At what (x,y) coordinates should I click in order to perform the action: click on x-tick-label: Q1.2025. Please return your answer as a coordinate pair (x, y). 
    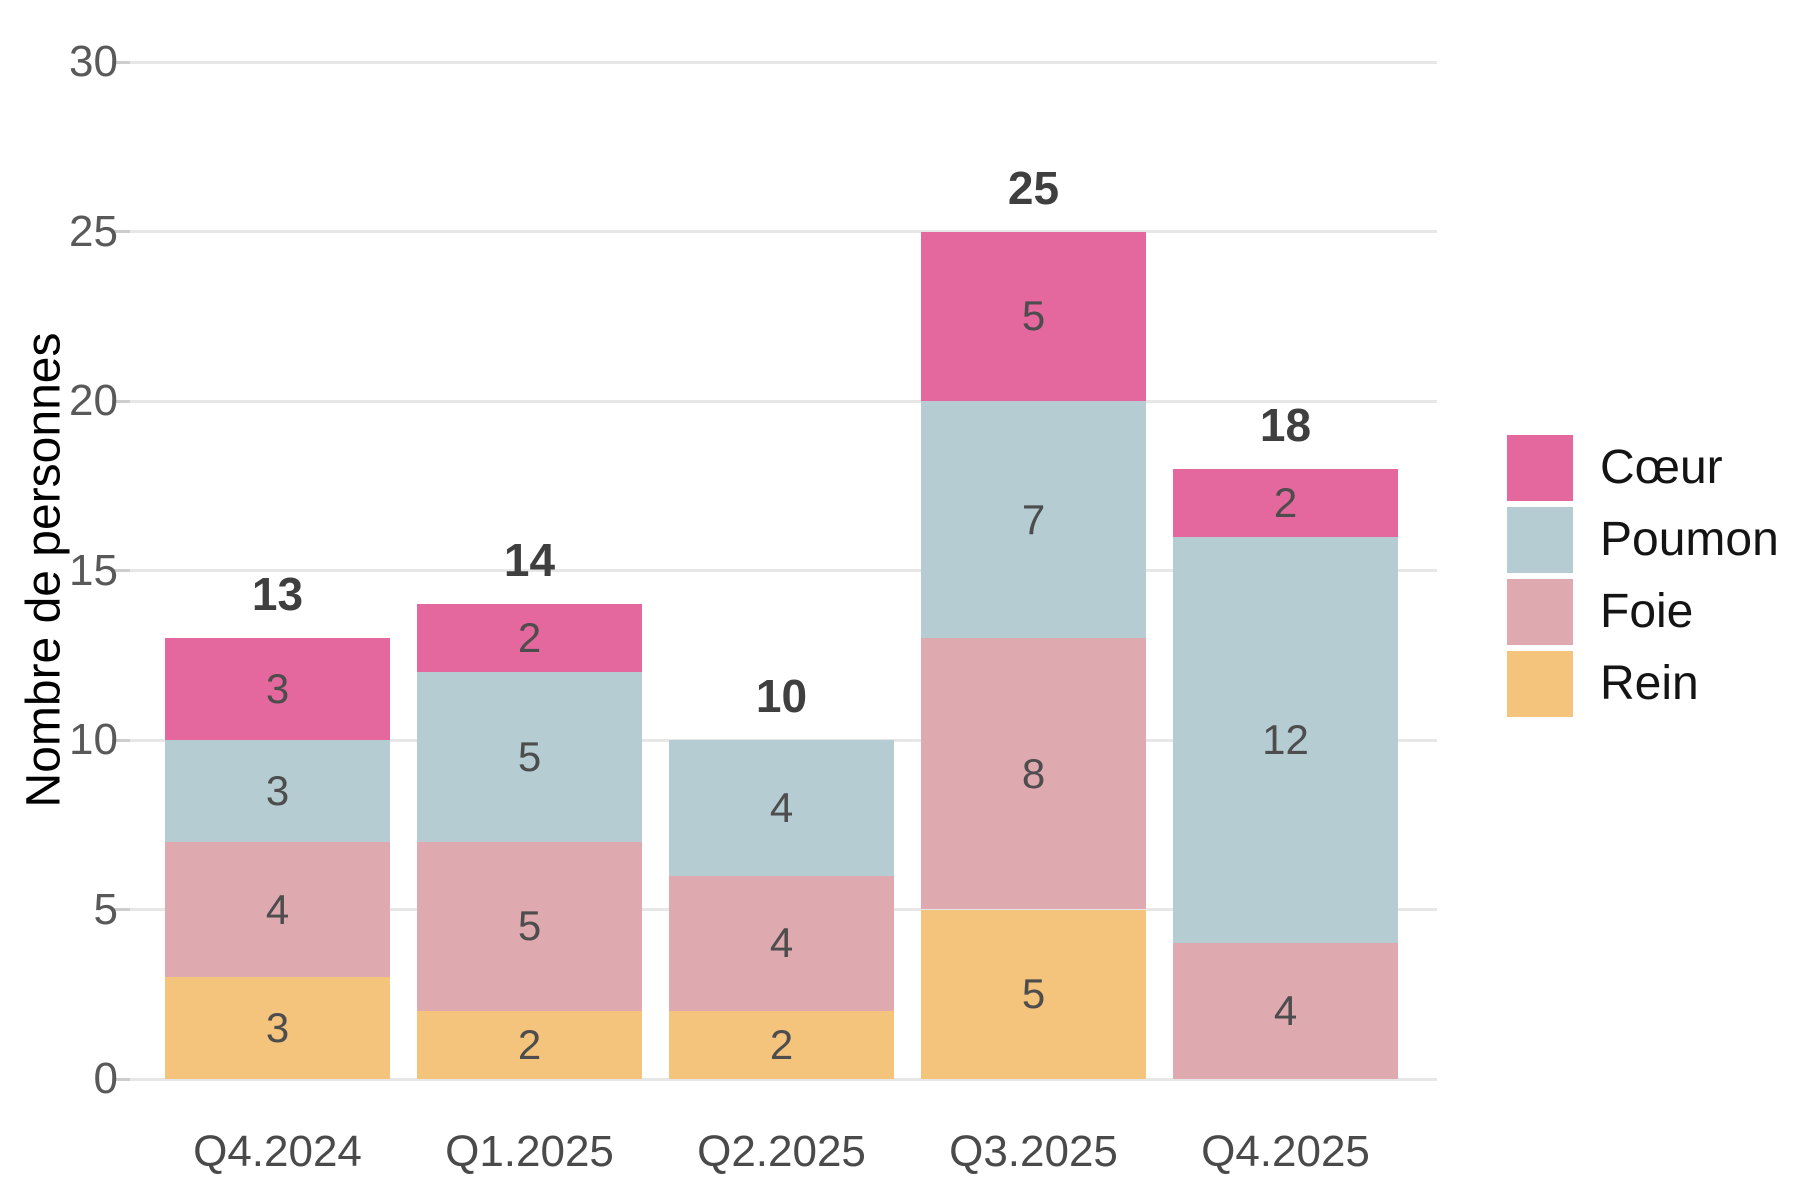
    Looking at the image, I should click on (529, 1151).